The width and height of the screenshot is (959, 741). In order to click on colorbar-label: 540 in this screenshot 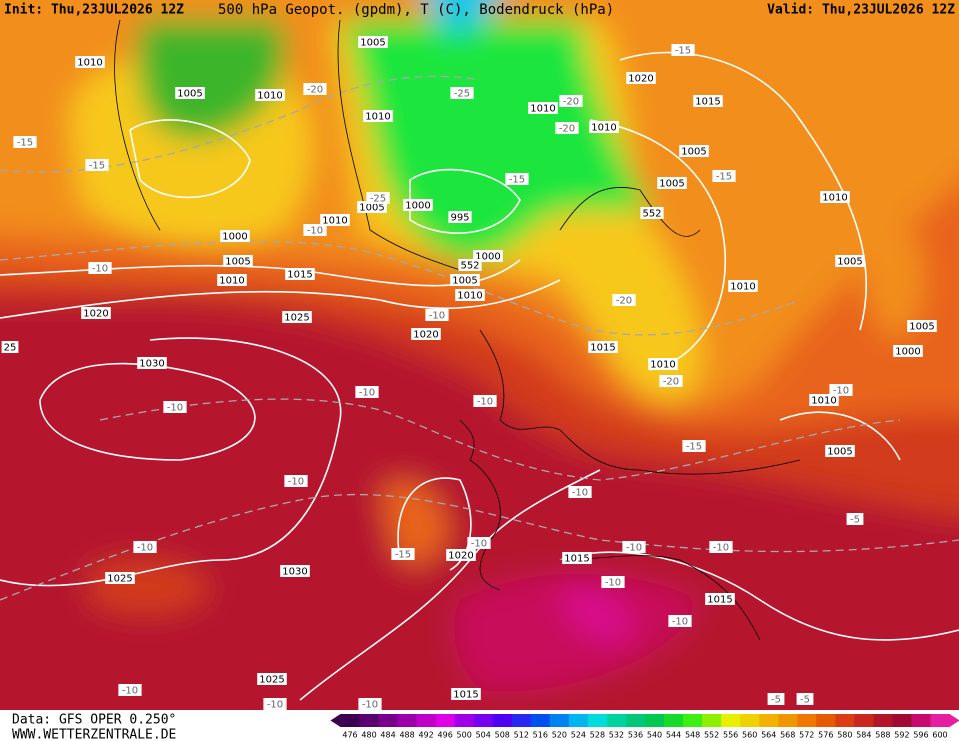, I will do `click(654, 735)`.